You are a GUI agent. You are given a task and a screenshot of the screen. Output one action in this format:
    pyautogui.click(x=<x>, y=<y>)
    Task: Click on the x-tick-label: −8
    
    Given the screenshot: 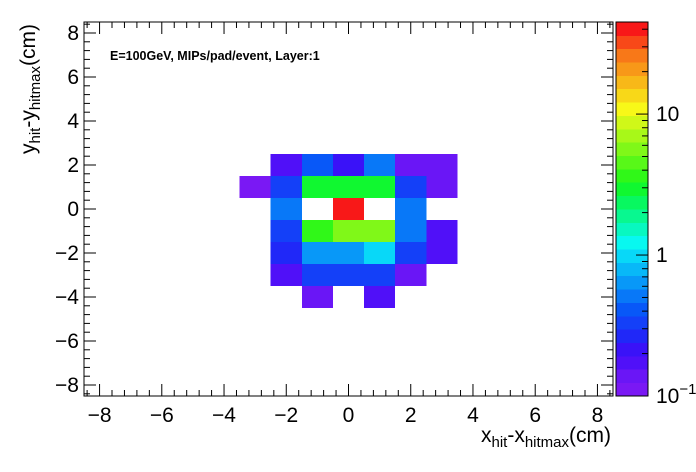 What is the action you would take?
    pyautogui.click(x=100, y=415)
    